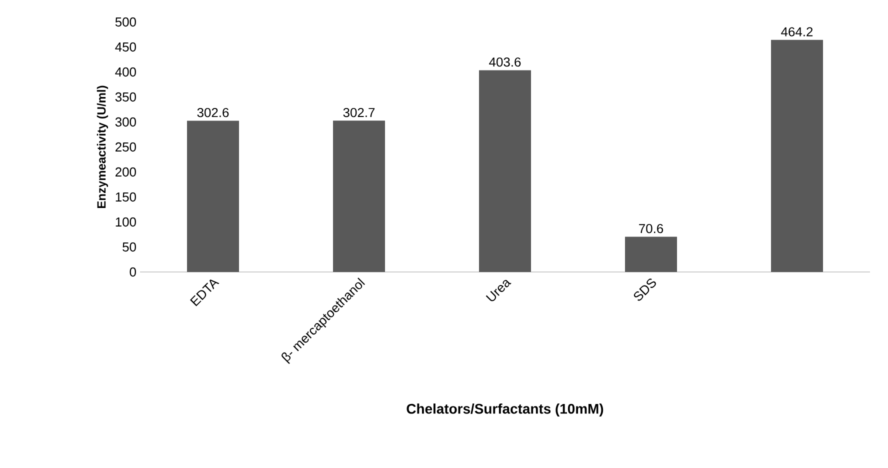 The height and width of the screenshot is (468, 888). What do you see at coordinates (125, 97) in the screenshot?
I see `y-tick-label: 350` at bounding box center [125, 97].